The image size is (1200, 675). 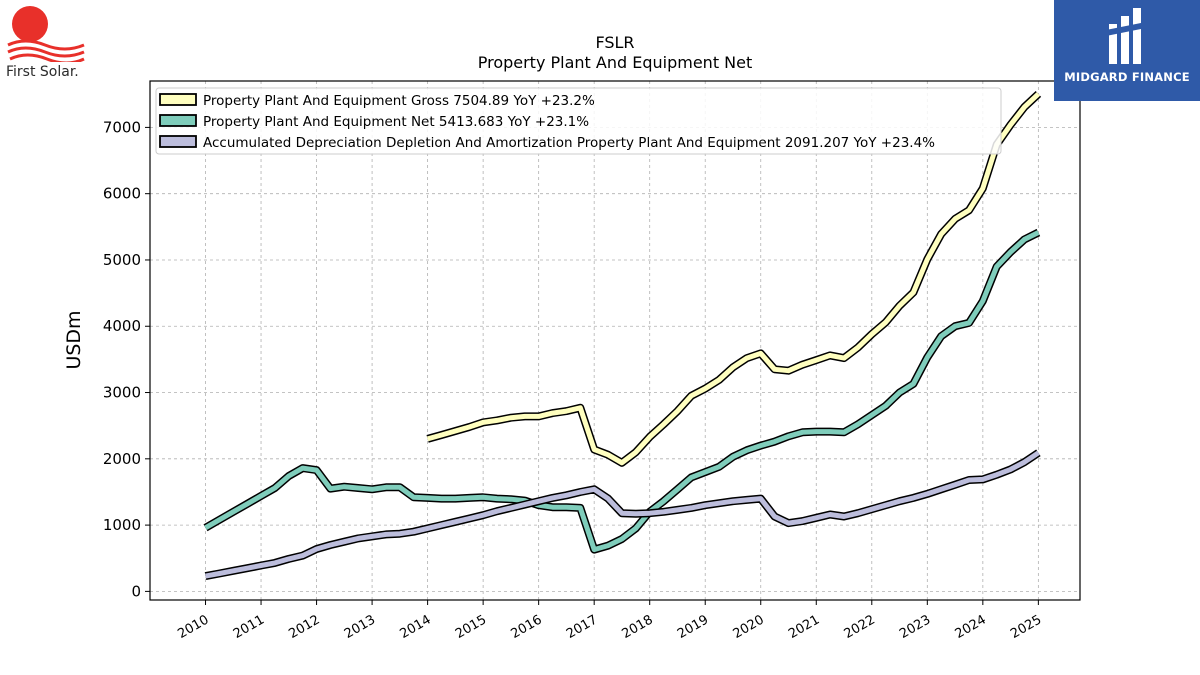 I want to click on sun-waves-icon, so click(x=46, y=35).